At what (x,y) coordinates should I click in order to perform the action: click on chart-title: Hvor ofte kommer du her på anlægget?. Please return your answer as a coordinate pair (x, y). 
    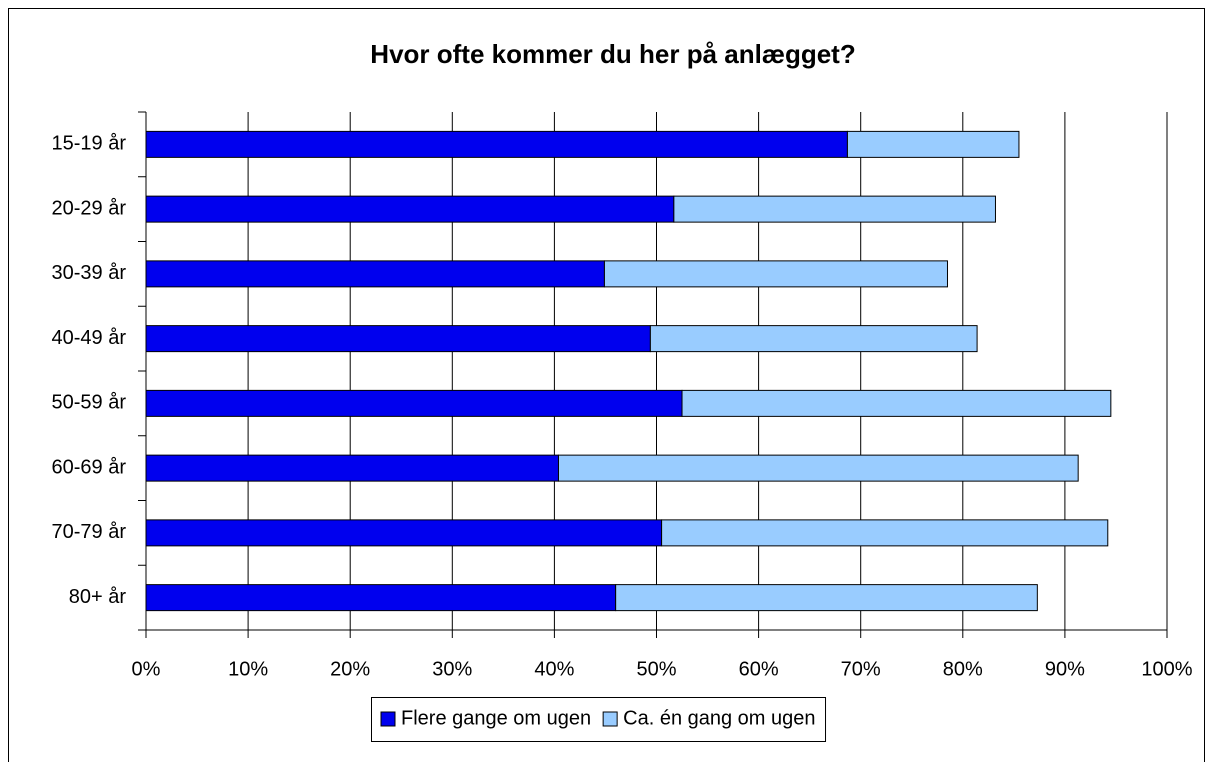
    Looking at the image, I should click on (612, 54).